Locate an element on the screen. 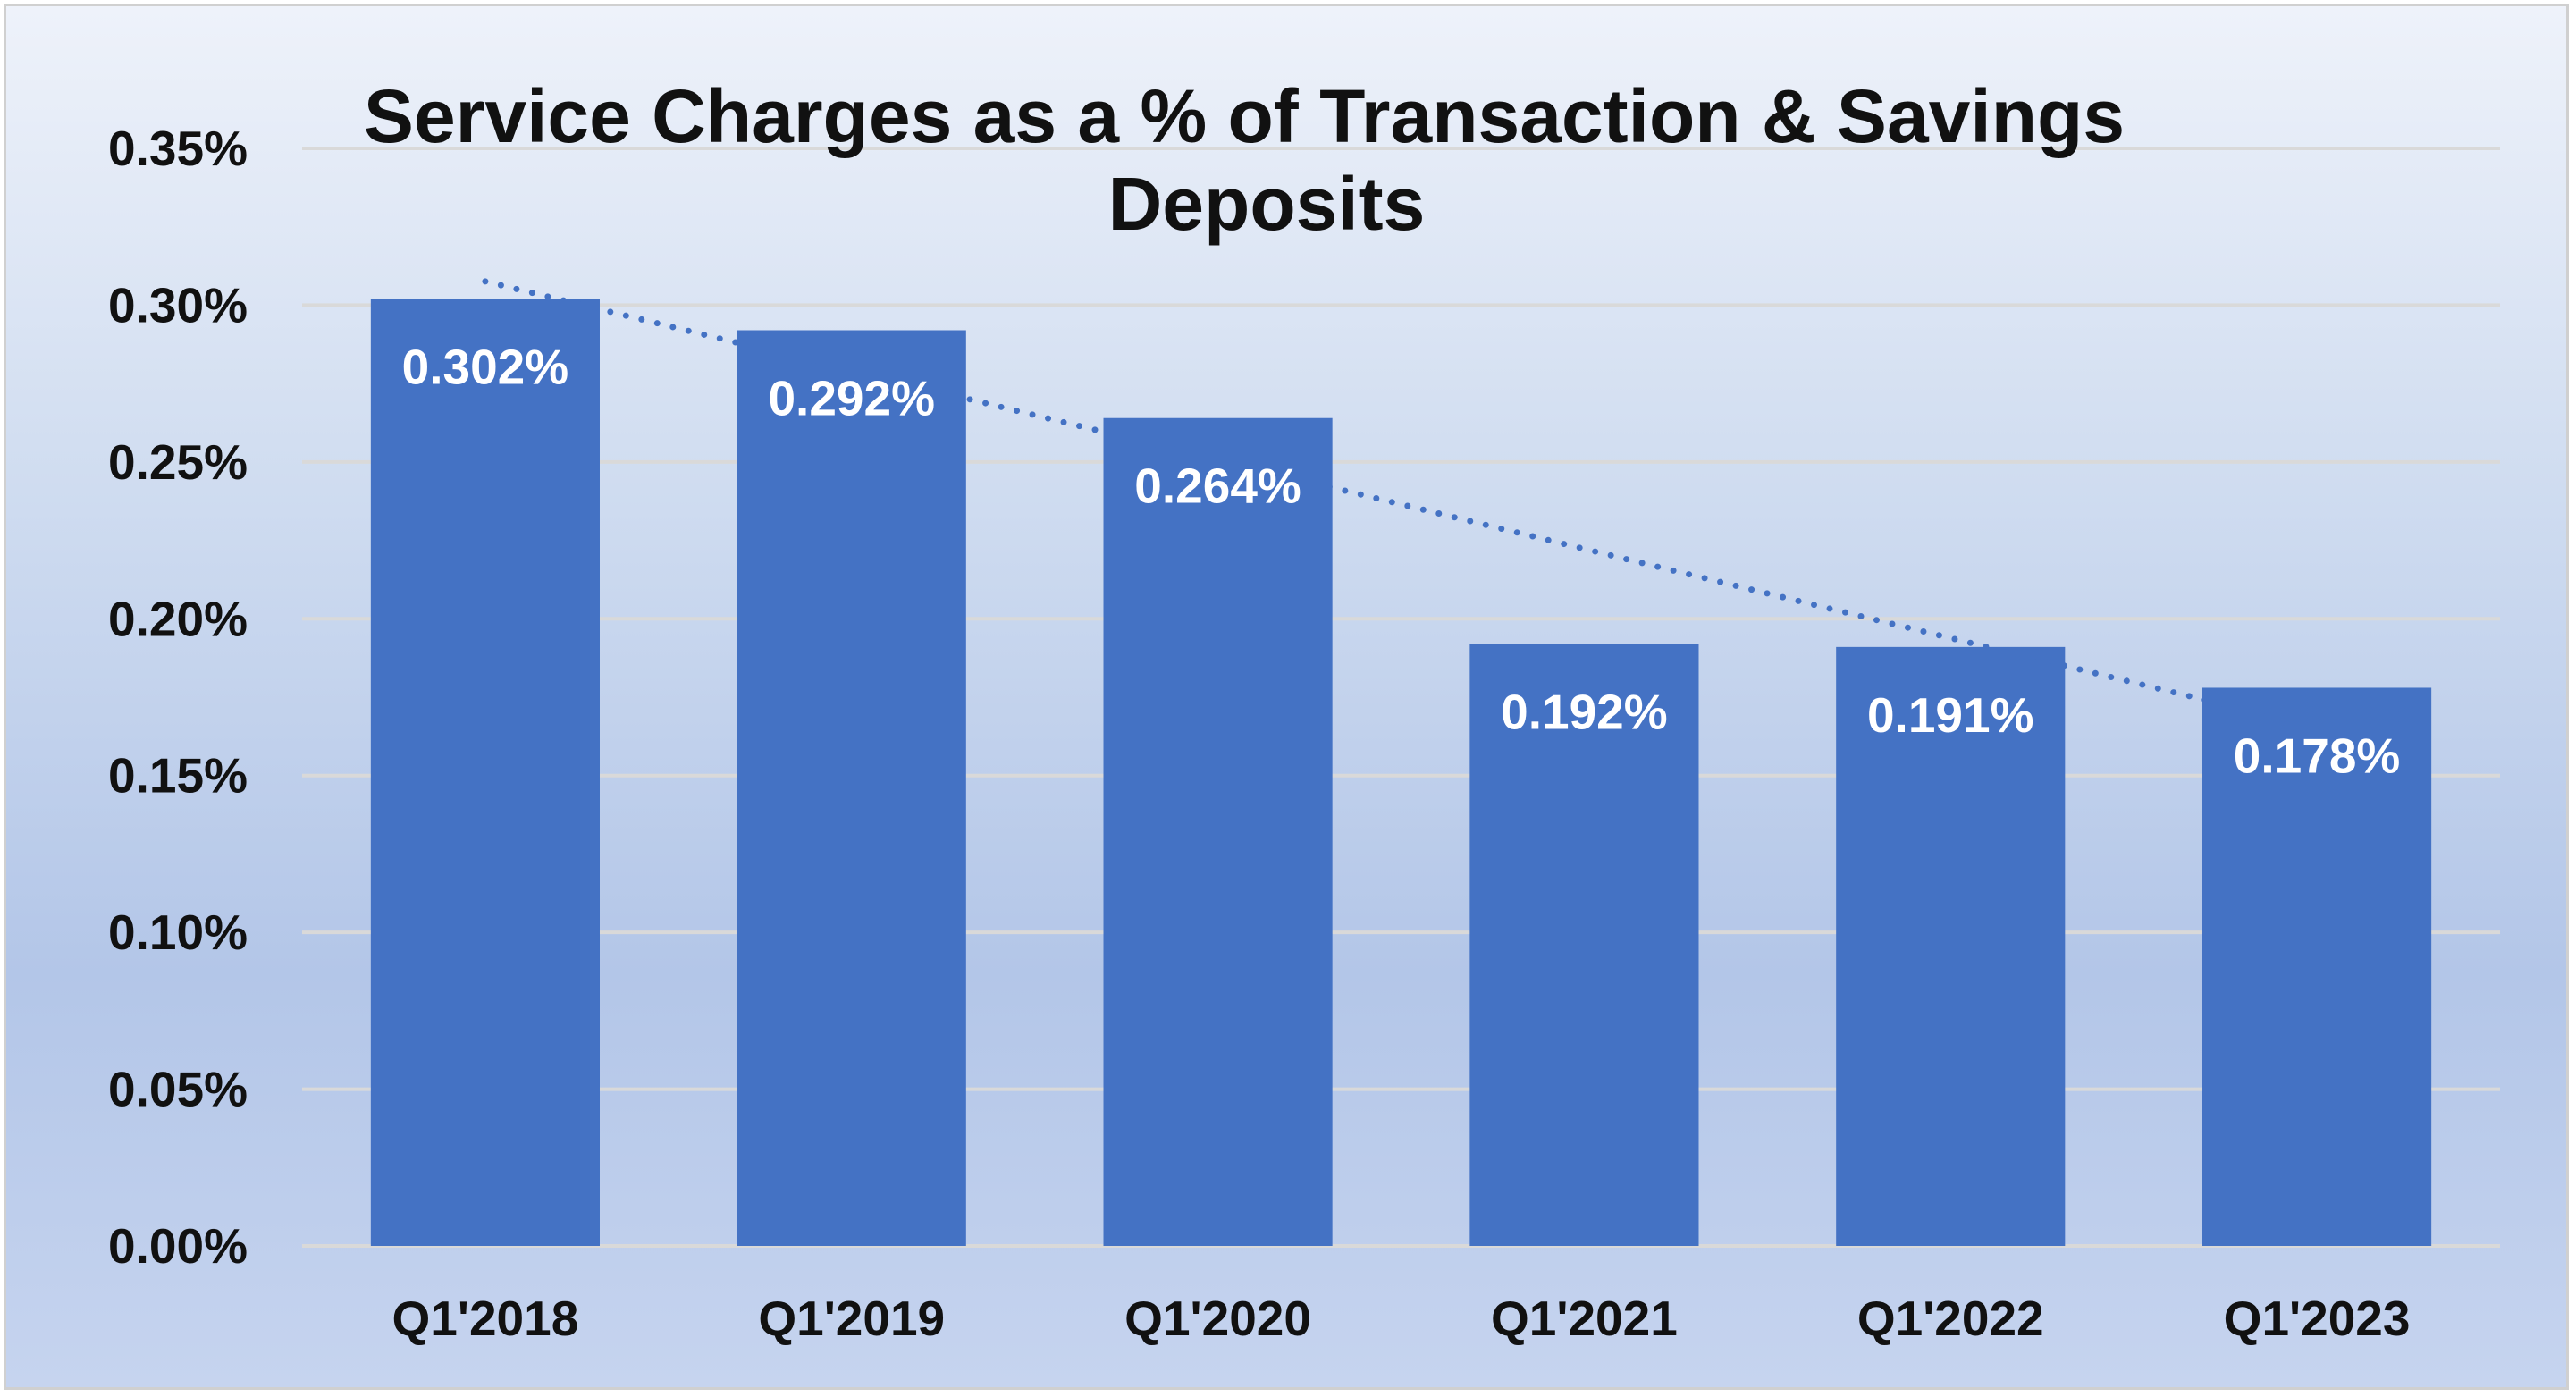 The image size is (2576, 1397). y-tick-label: 0.25% is located at coordinates (178, 462).